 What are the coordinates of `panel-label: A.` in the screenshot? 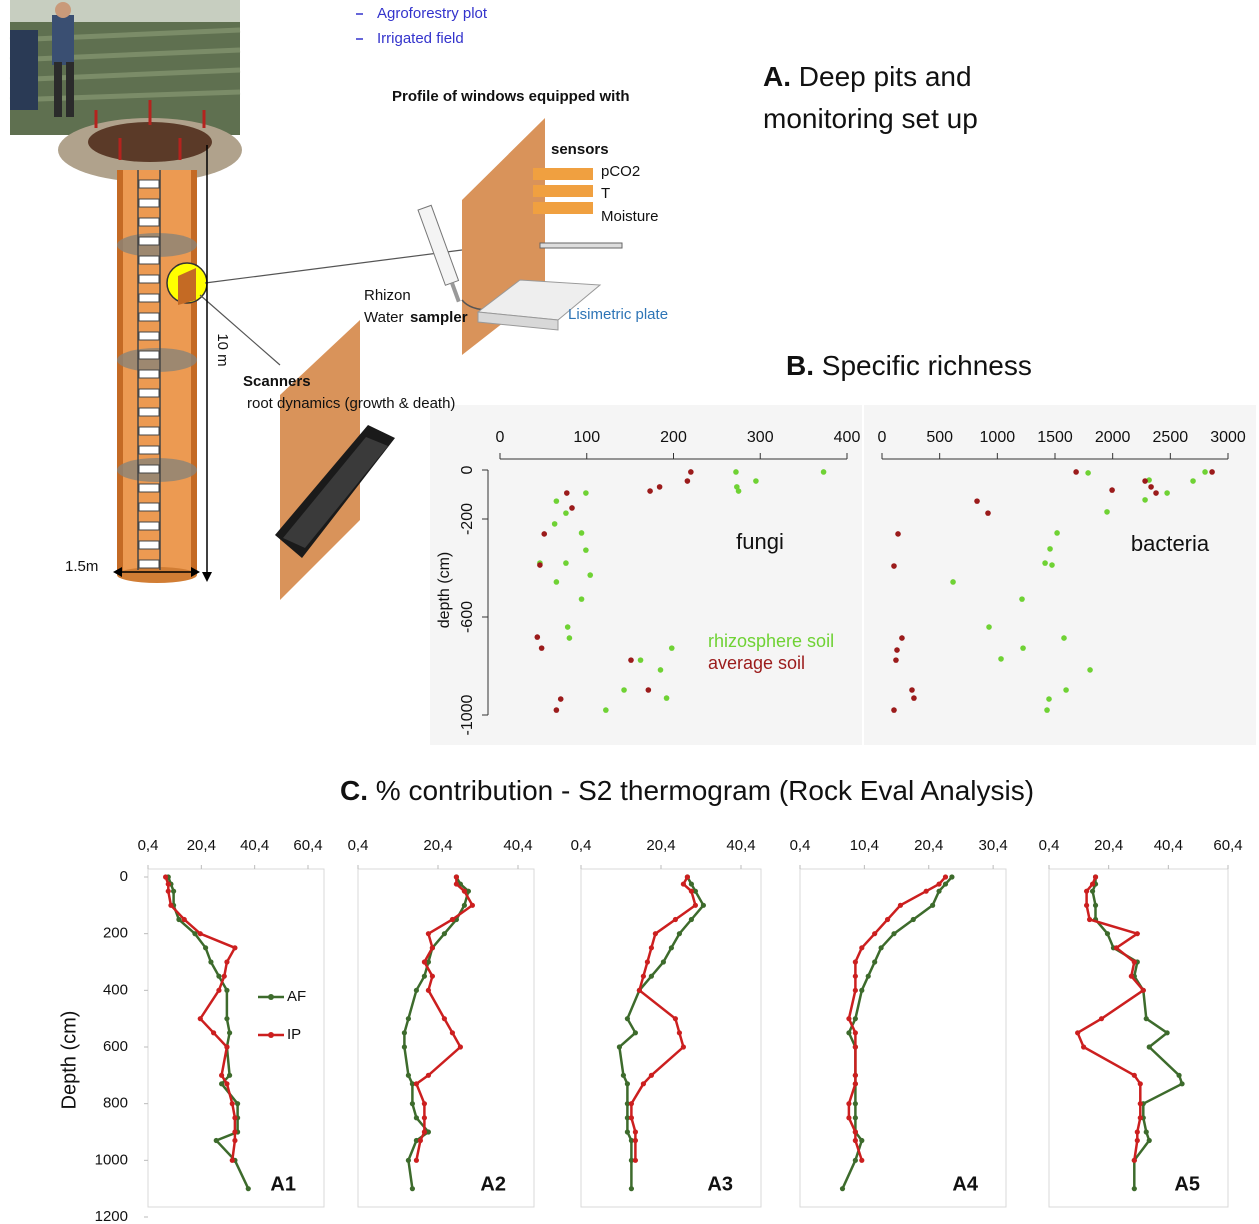 It's located at (777, 76).